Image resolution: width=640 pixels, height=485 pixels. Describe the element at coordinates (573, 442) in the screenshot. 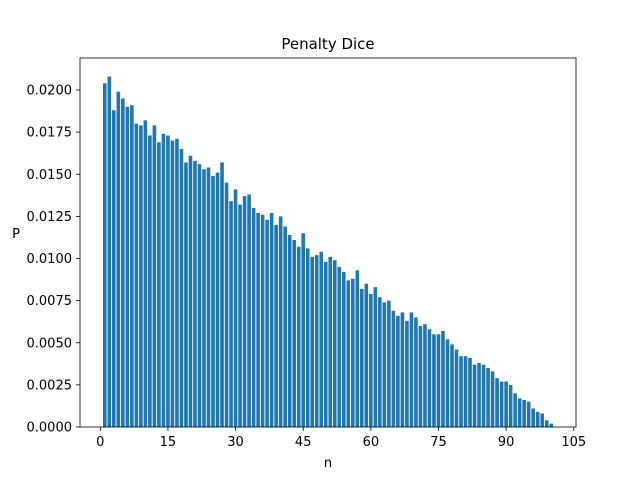

I see `x-tick-label: 105` at that location.